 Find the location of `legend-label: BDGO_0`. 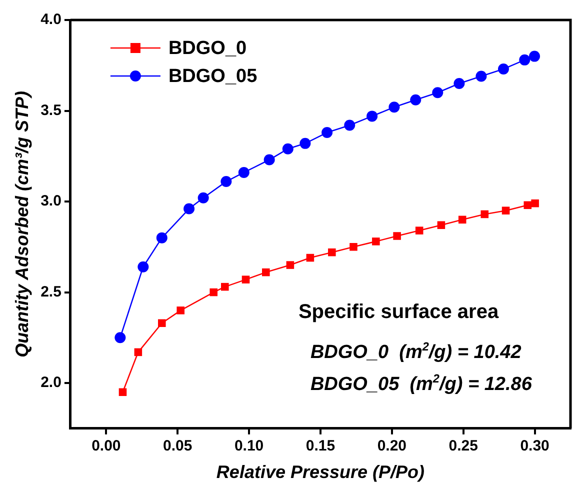

legend-label: BDGO_0 is located at coordinates (207, 49).